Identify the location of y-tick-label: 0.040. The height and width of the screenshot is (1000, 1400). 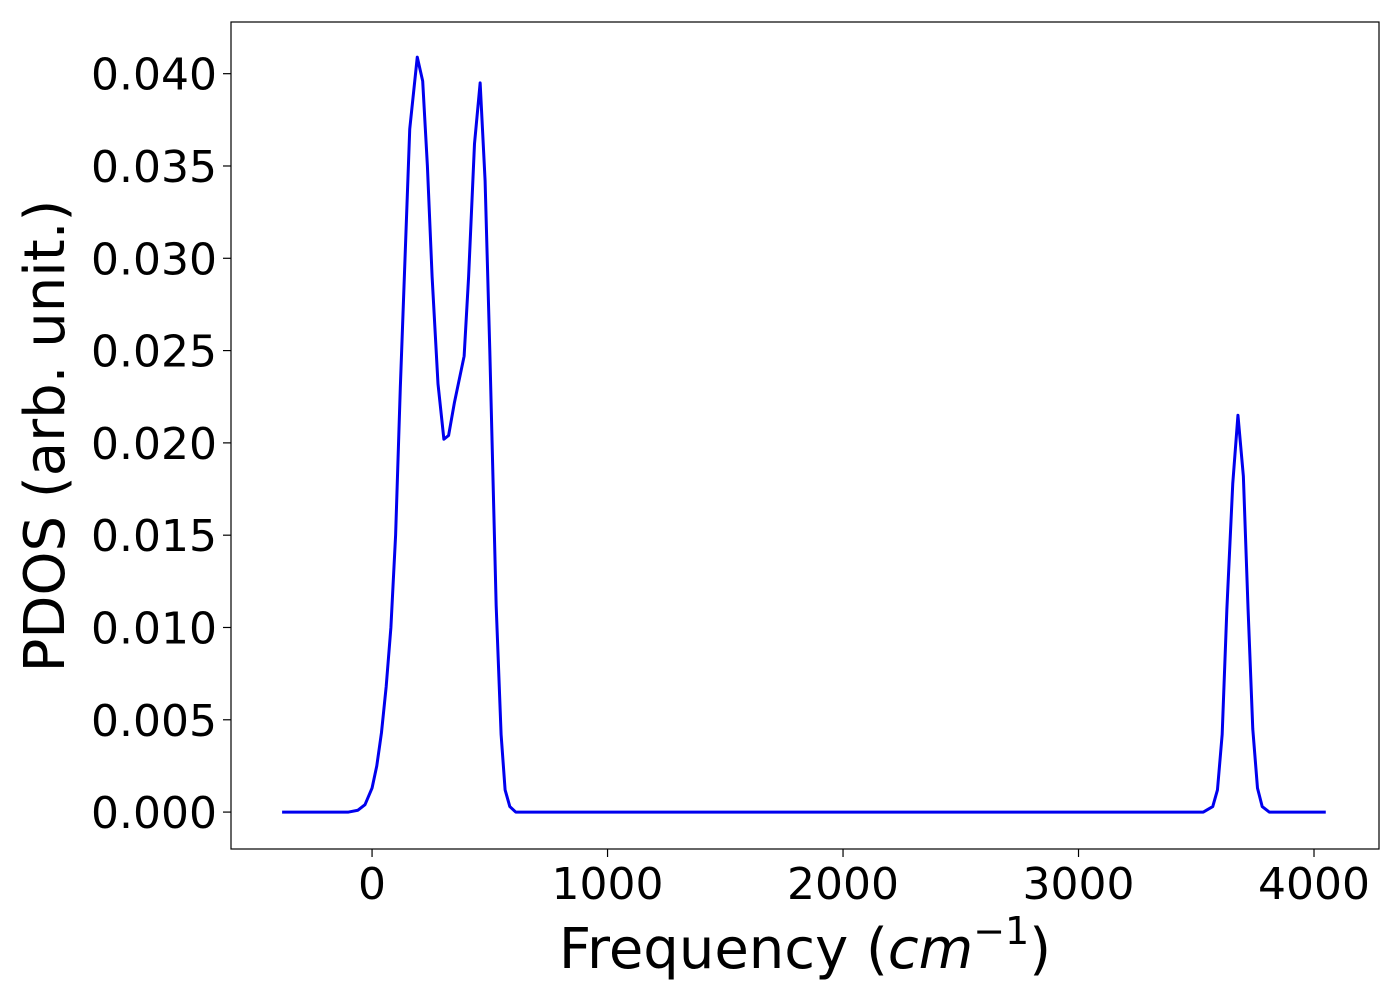
(154, 75).